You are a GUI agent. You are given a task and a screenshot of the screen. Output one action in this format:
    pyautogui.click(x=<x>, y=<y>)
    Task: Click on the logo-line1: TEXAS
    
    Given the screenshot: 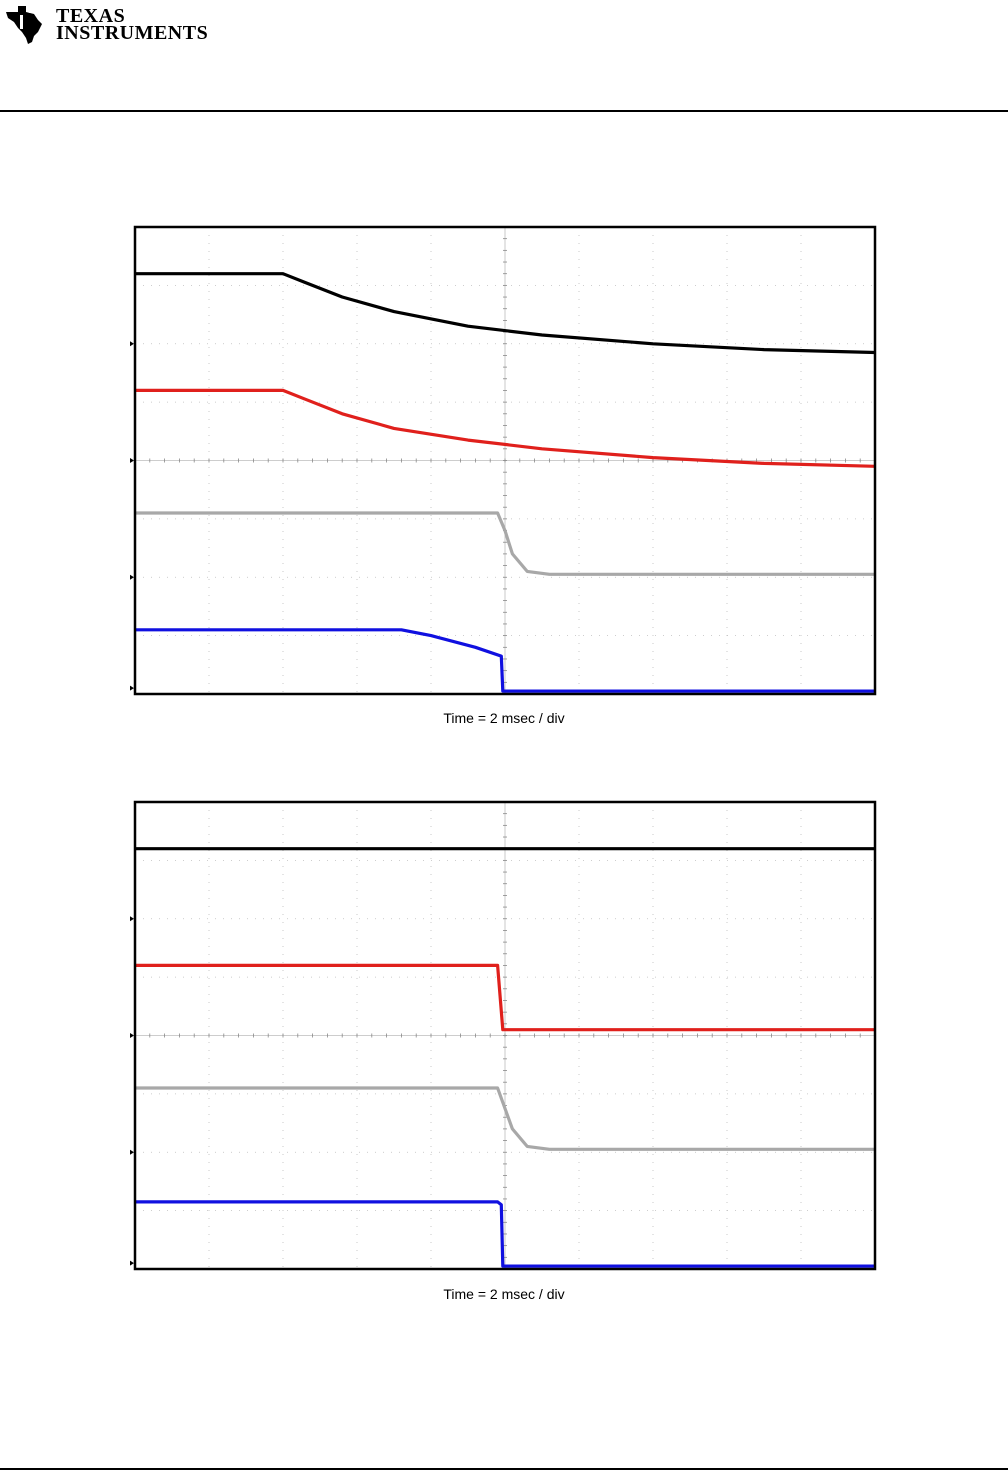 What is the action you would take?
    pyautogui.click(x=91, y=16)
    